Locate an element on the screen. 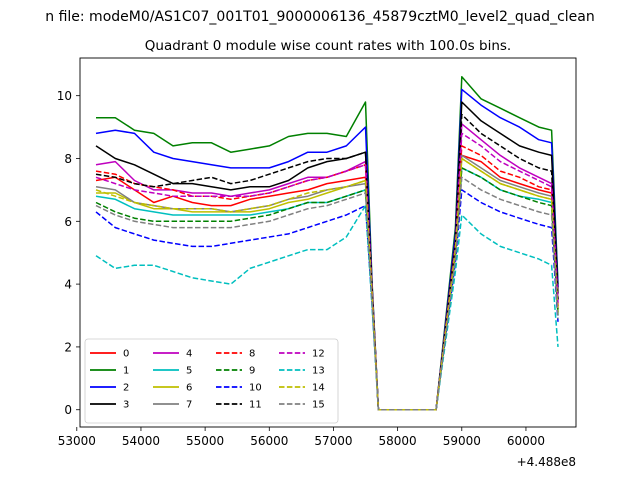 The image size is (640, 480). x-axis-offset-text: +4.488e8 is located at coordinates (546, 462).